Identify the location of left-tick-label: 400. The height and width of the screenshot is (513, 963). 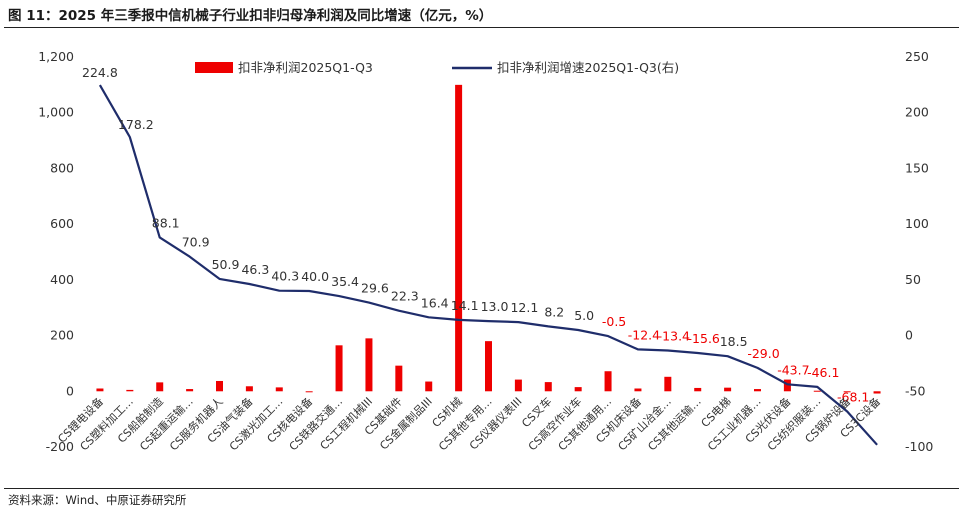
(62, 279).